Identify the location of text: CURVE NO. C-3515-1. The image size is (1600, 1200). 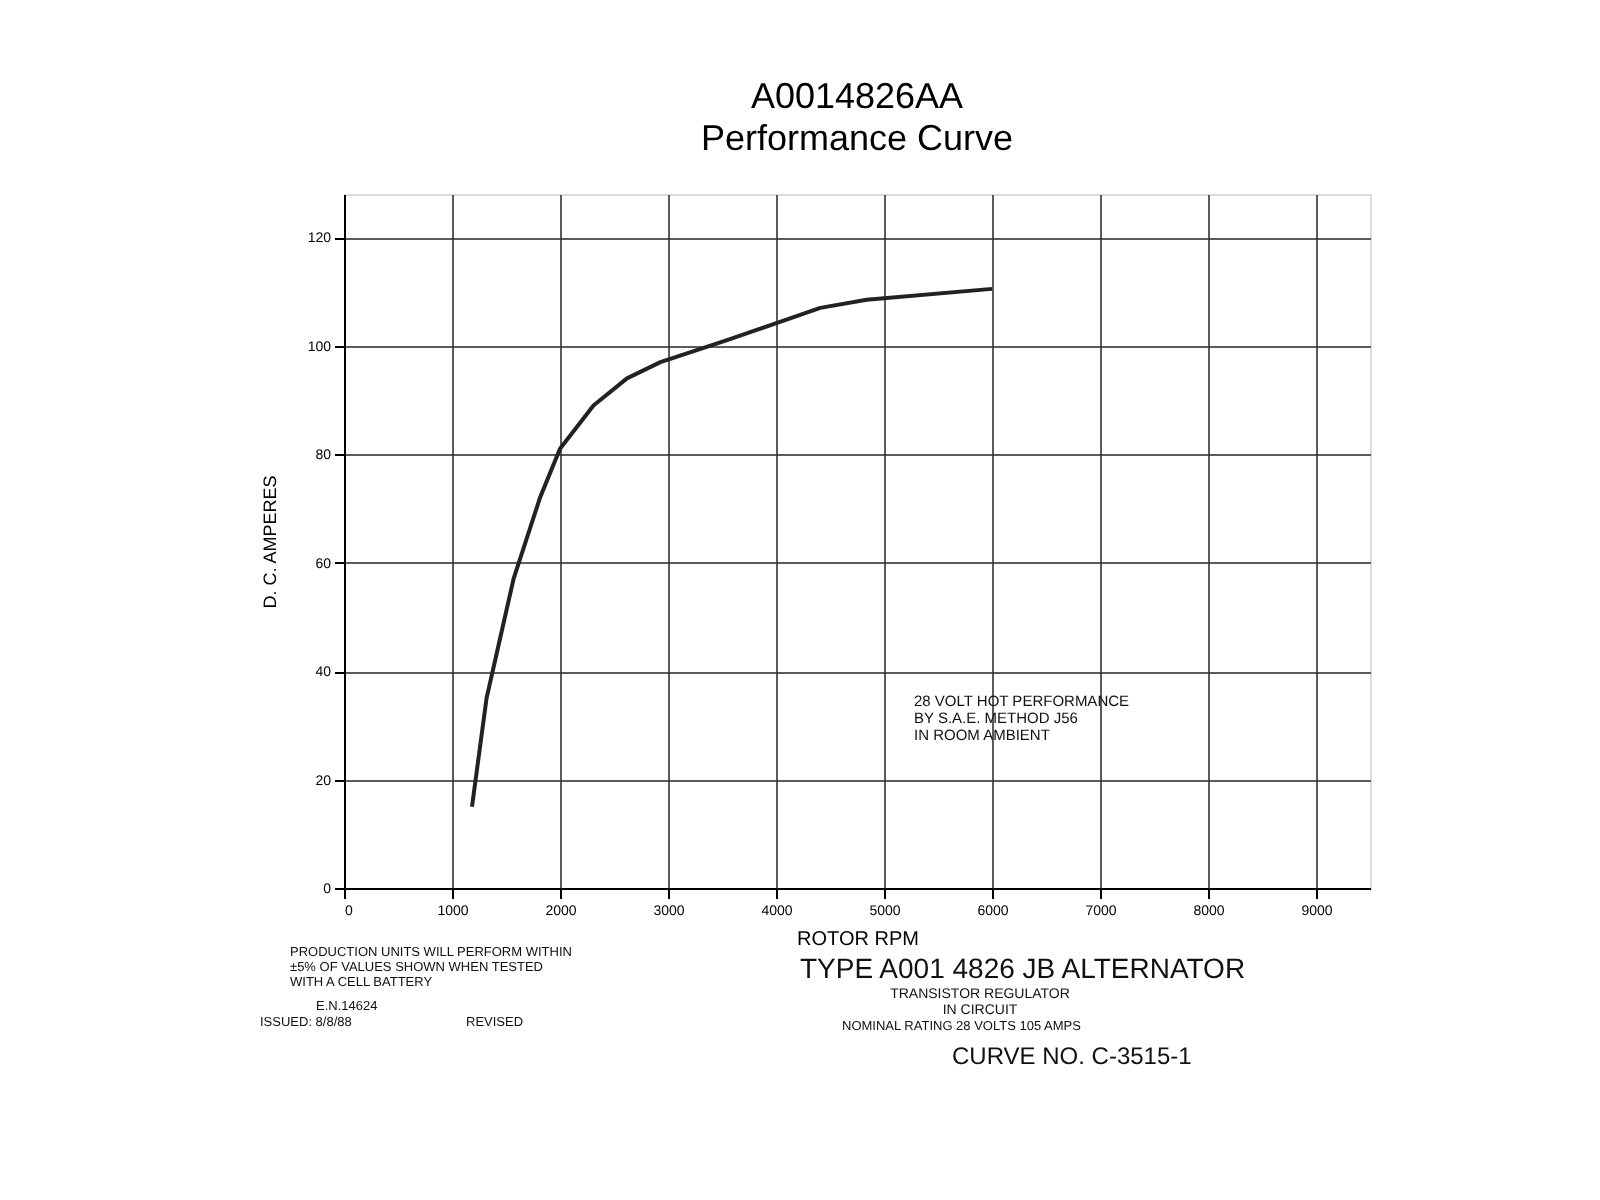
(1072, 1056).